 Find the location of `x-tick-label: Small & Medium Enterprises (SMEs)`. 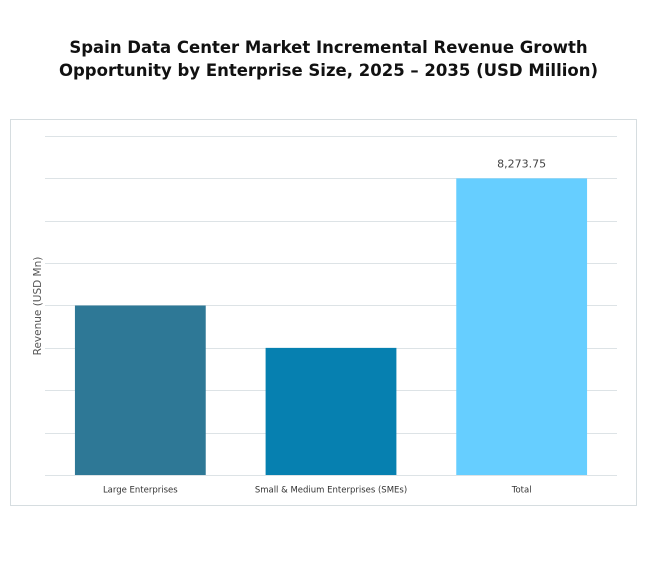

x-tick-label: Small & Medium Enterprises (SMEs) is located at coordinates (331, 491).